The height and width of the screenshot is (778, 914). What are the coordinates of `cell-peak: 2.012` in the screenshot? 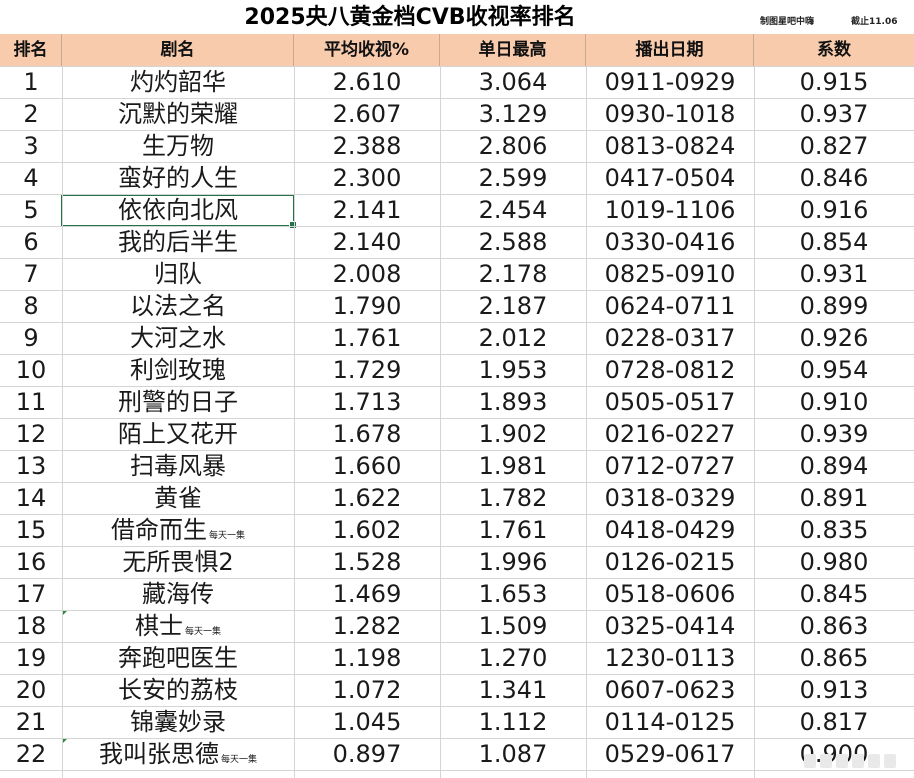 It's located at (513, 338).